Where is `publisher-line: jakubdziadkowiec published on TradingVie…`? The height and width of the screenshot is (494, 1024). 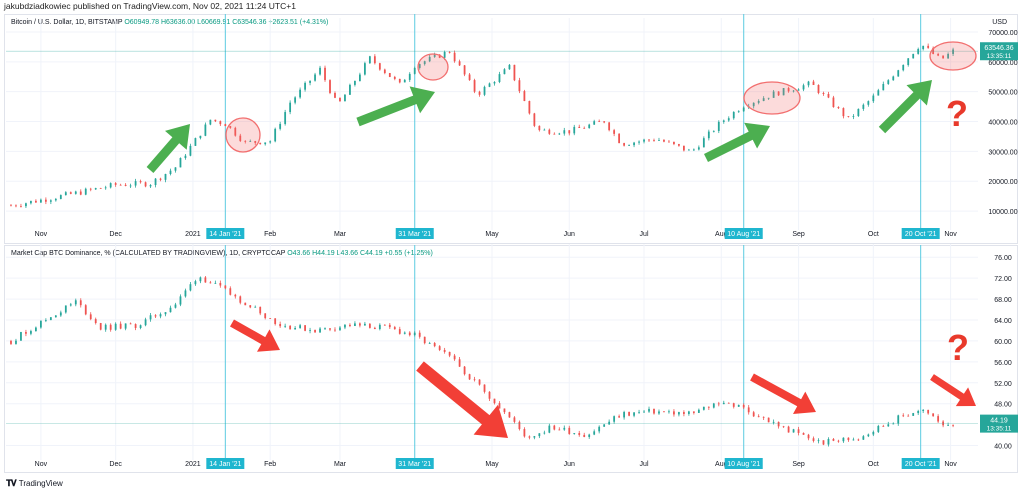 publisher-line: jakubdziadkowiec published on TradingVie… is located at coordinates (150, 6).